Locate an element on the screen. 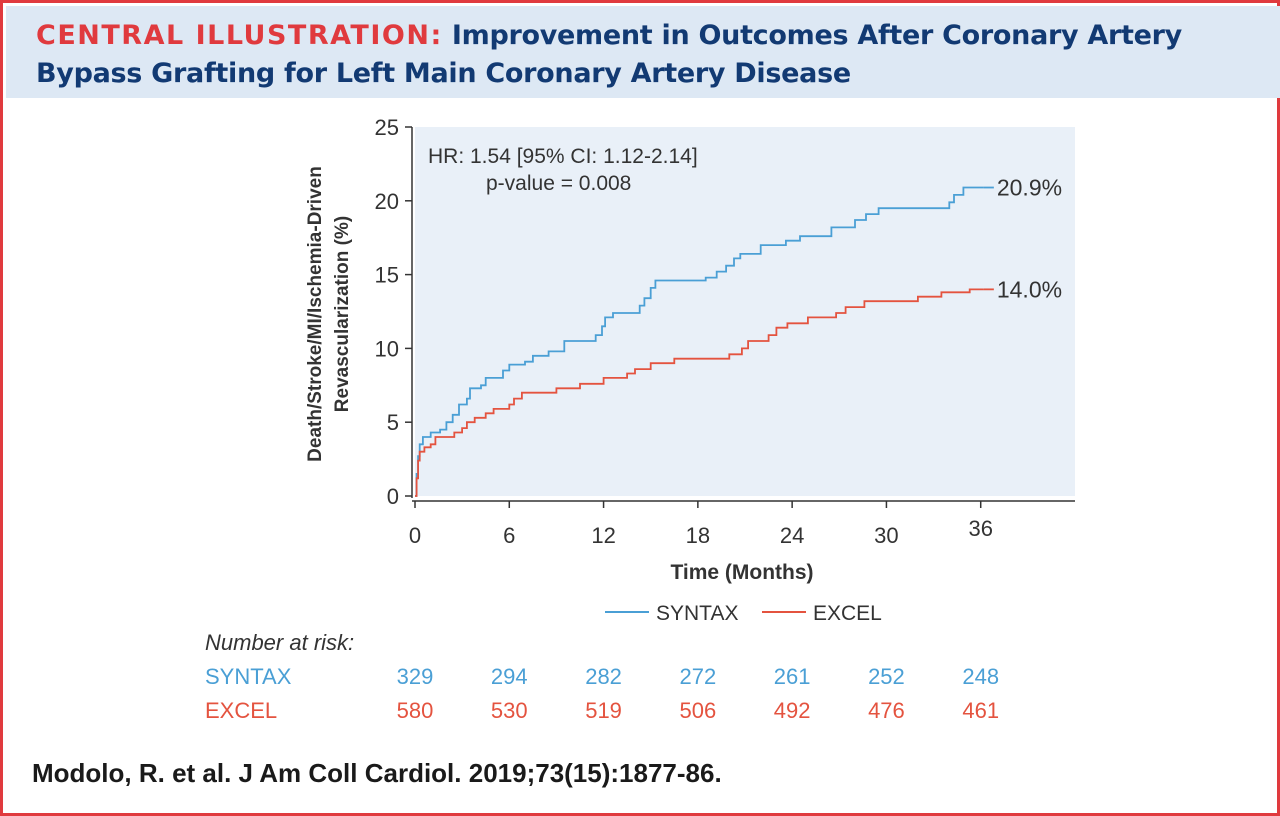  risk-value: 248 is located at coordinates (981, 676).